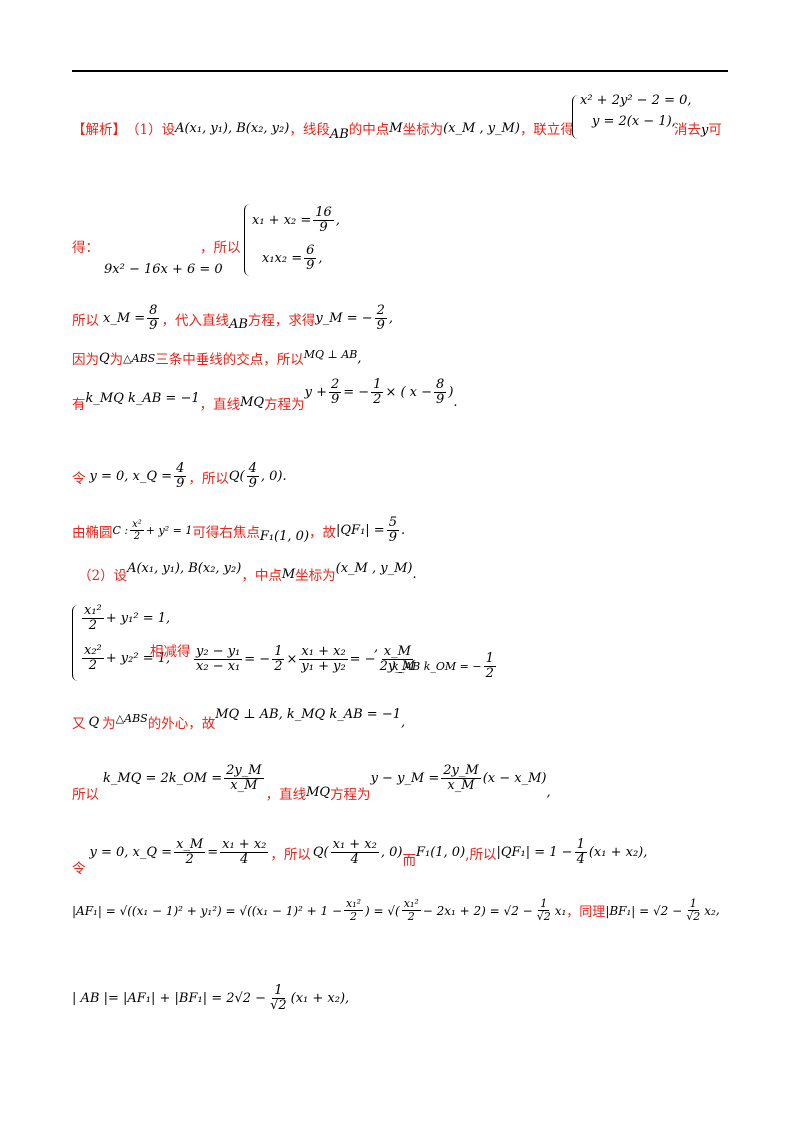  I want to click on text: ，联立得, so click(546, 130).